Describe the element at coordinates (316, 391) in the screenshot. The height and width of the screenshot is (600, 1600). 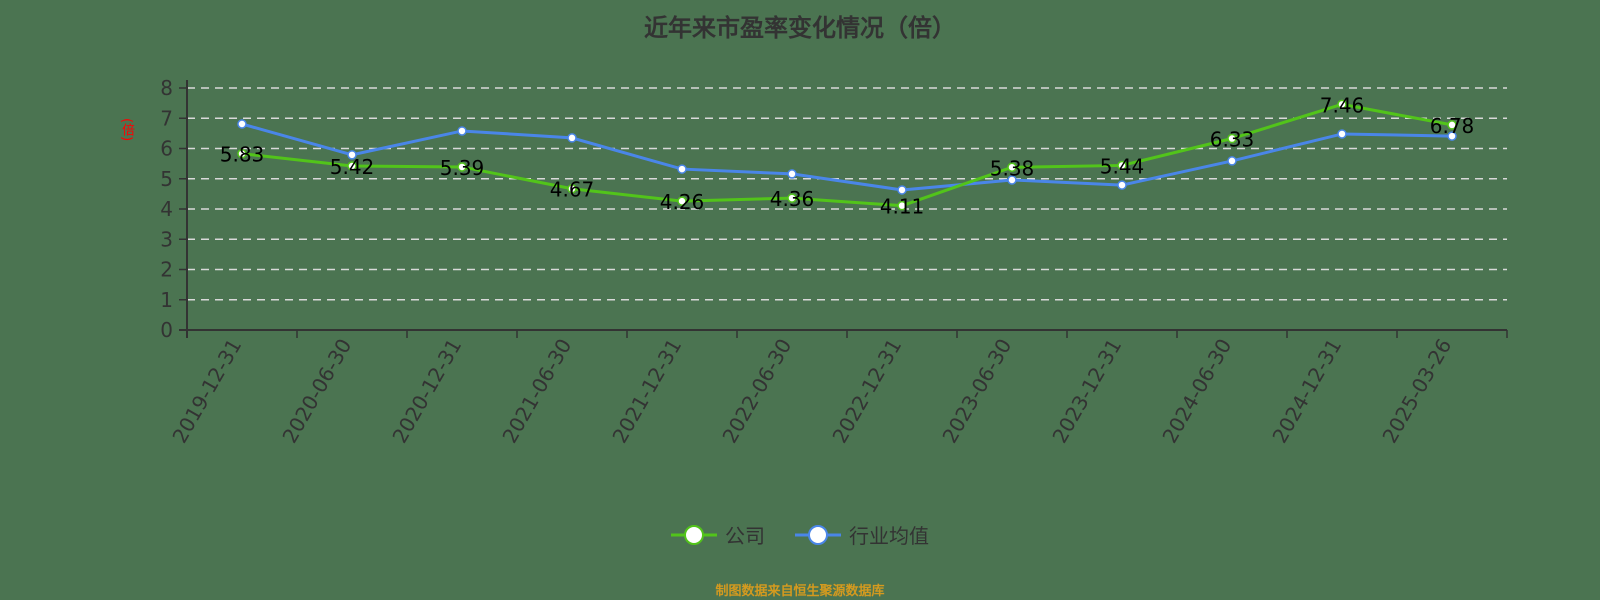
I see `x-tick-label: 2020-06-30` at that location.